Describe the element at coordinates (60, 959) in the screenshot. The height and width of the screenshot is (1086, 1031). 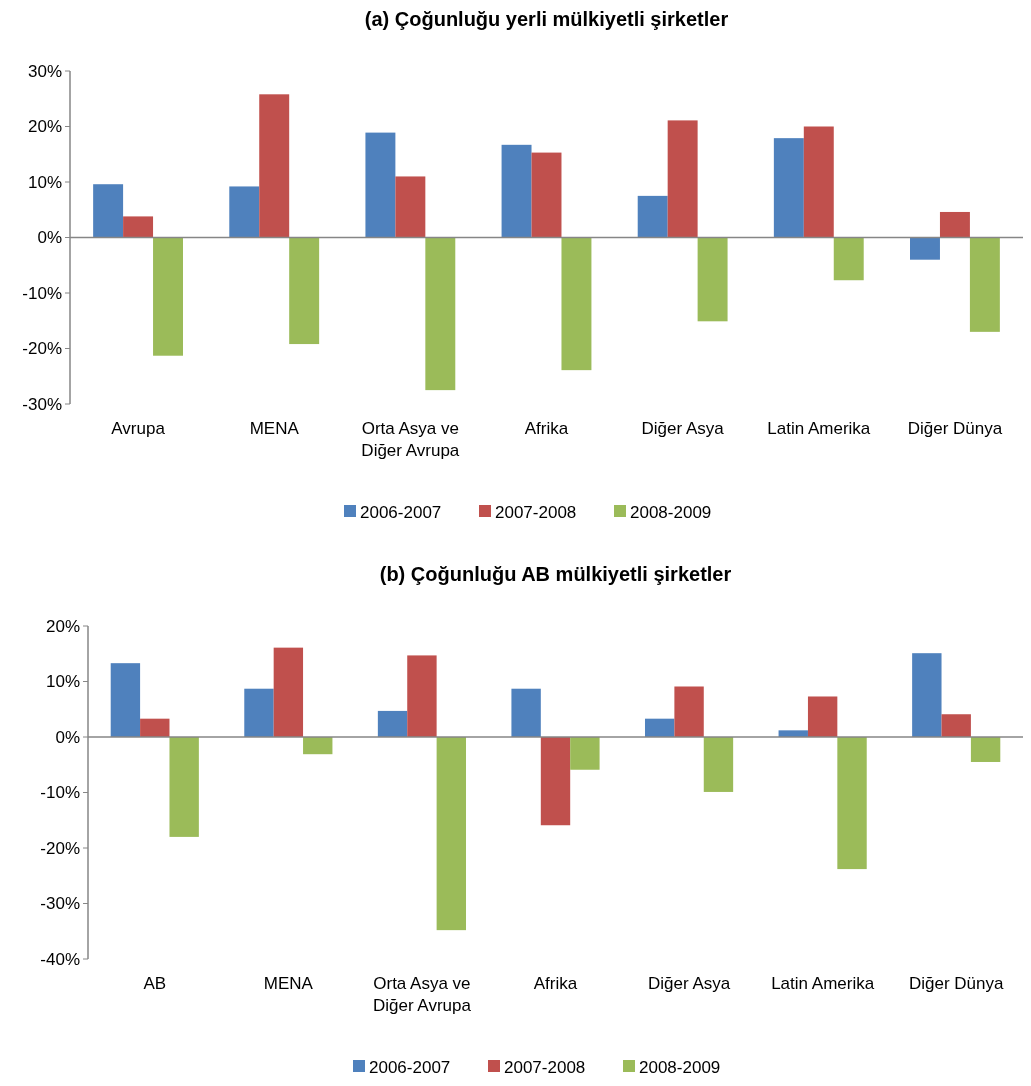
I see `y-tick-label: -40%` at that location.